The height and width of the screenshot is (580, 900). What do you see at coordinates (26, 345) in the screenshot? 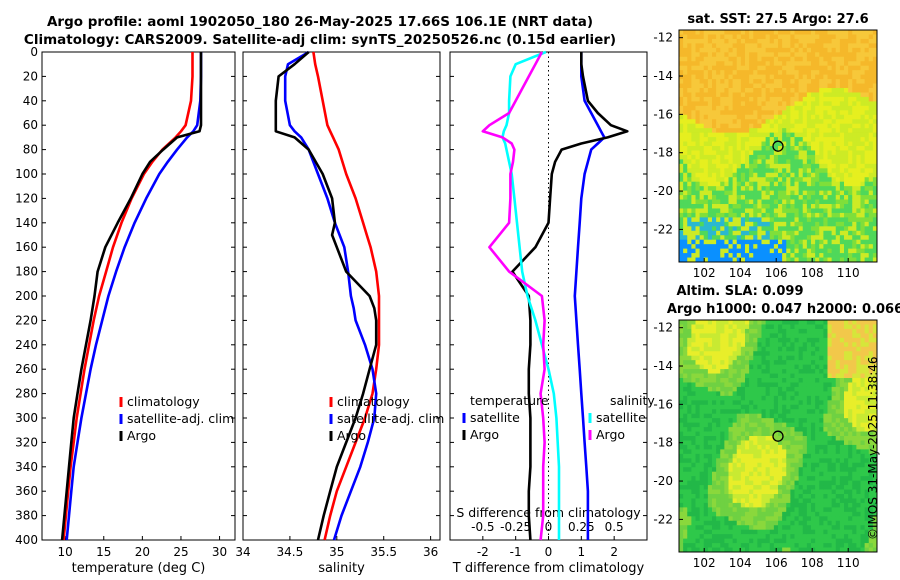
I see `depth-tick-label: 240` at bounding box center [26, 345].